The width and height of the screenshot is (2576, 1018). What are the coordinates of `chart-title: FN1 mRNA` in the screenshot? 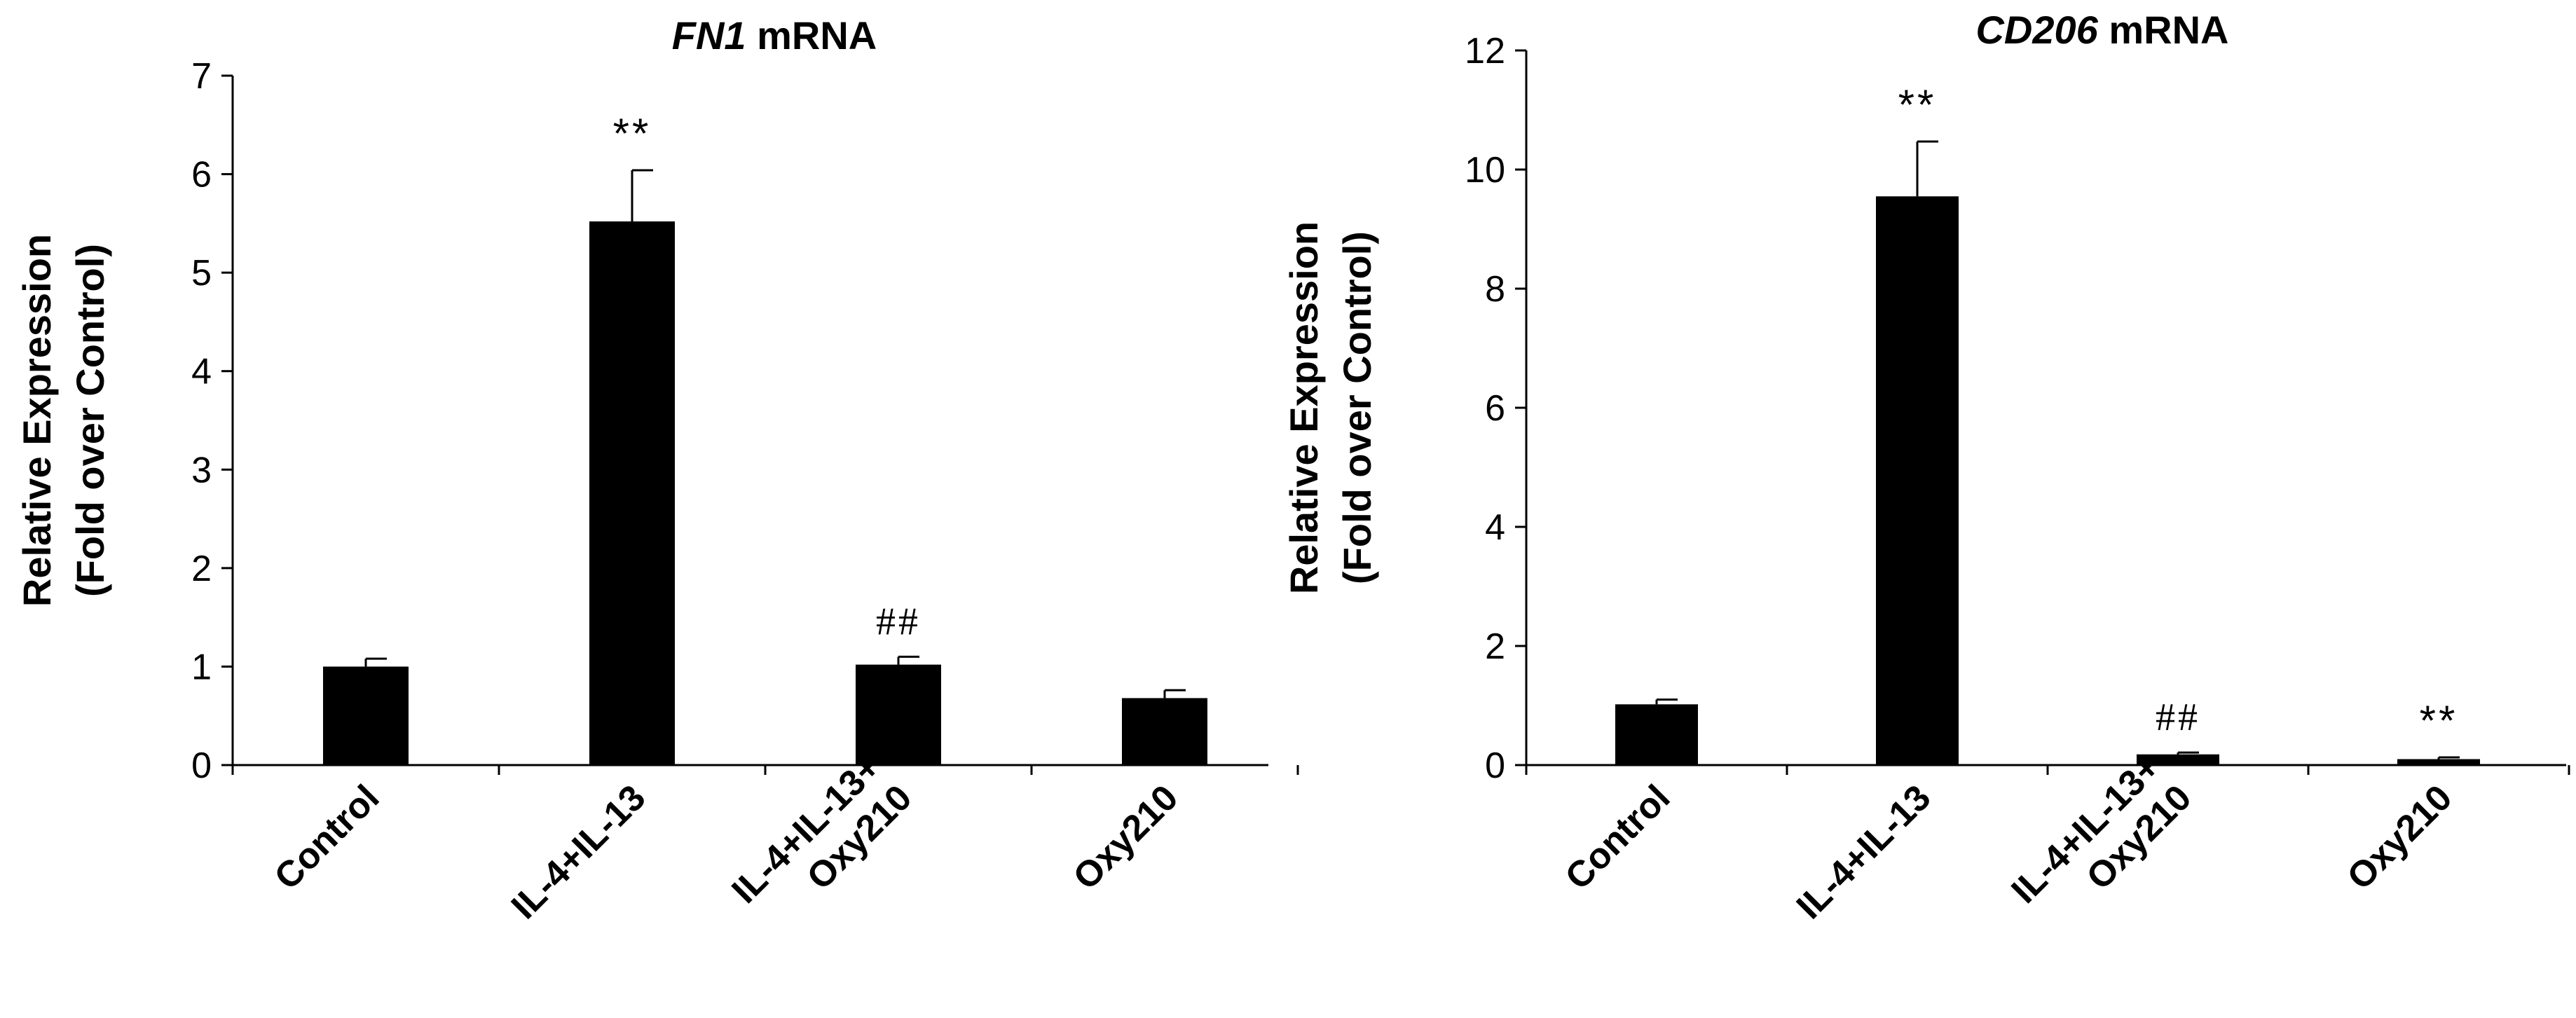 It's located at (775, 35).